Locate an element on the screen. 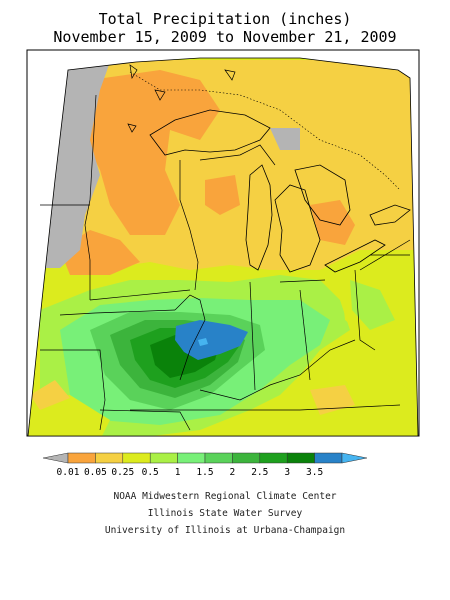 Image resolution: width=450 pixels, height=600 pixels. canada-border is located at coordinates (265, 131).